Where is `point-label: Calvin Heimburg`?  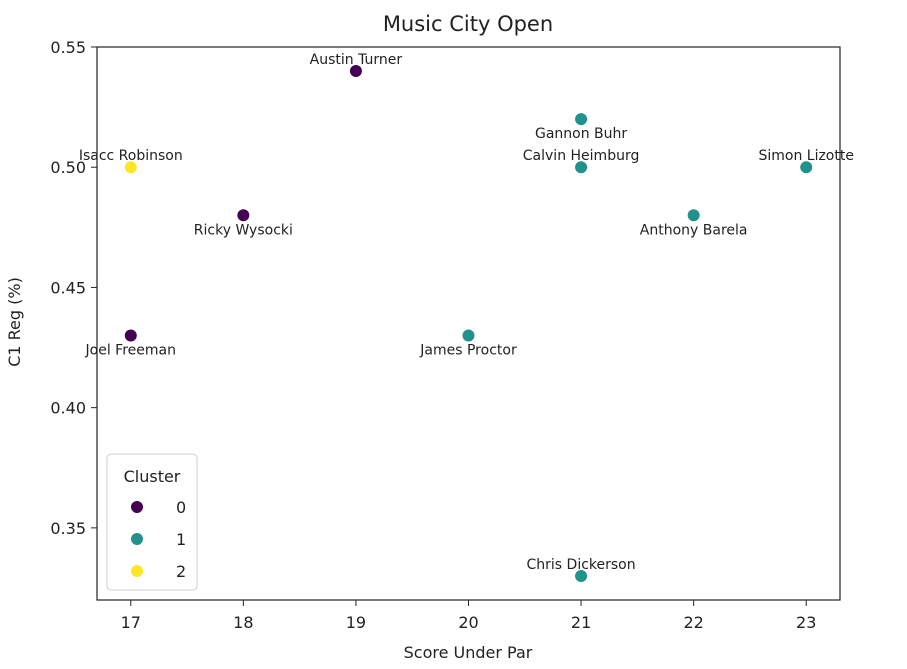 point-label: Calvin Heimburg is located at coordinates (581, 156).